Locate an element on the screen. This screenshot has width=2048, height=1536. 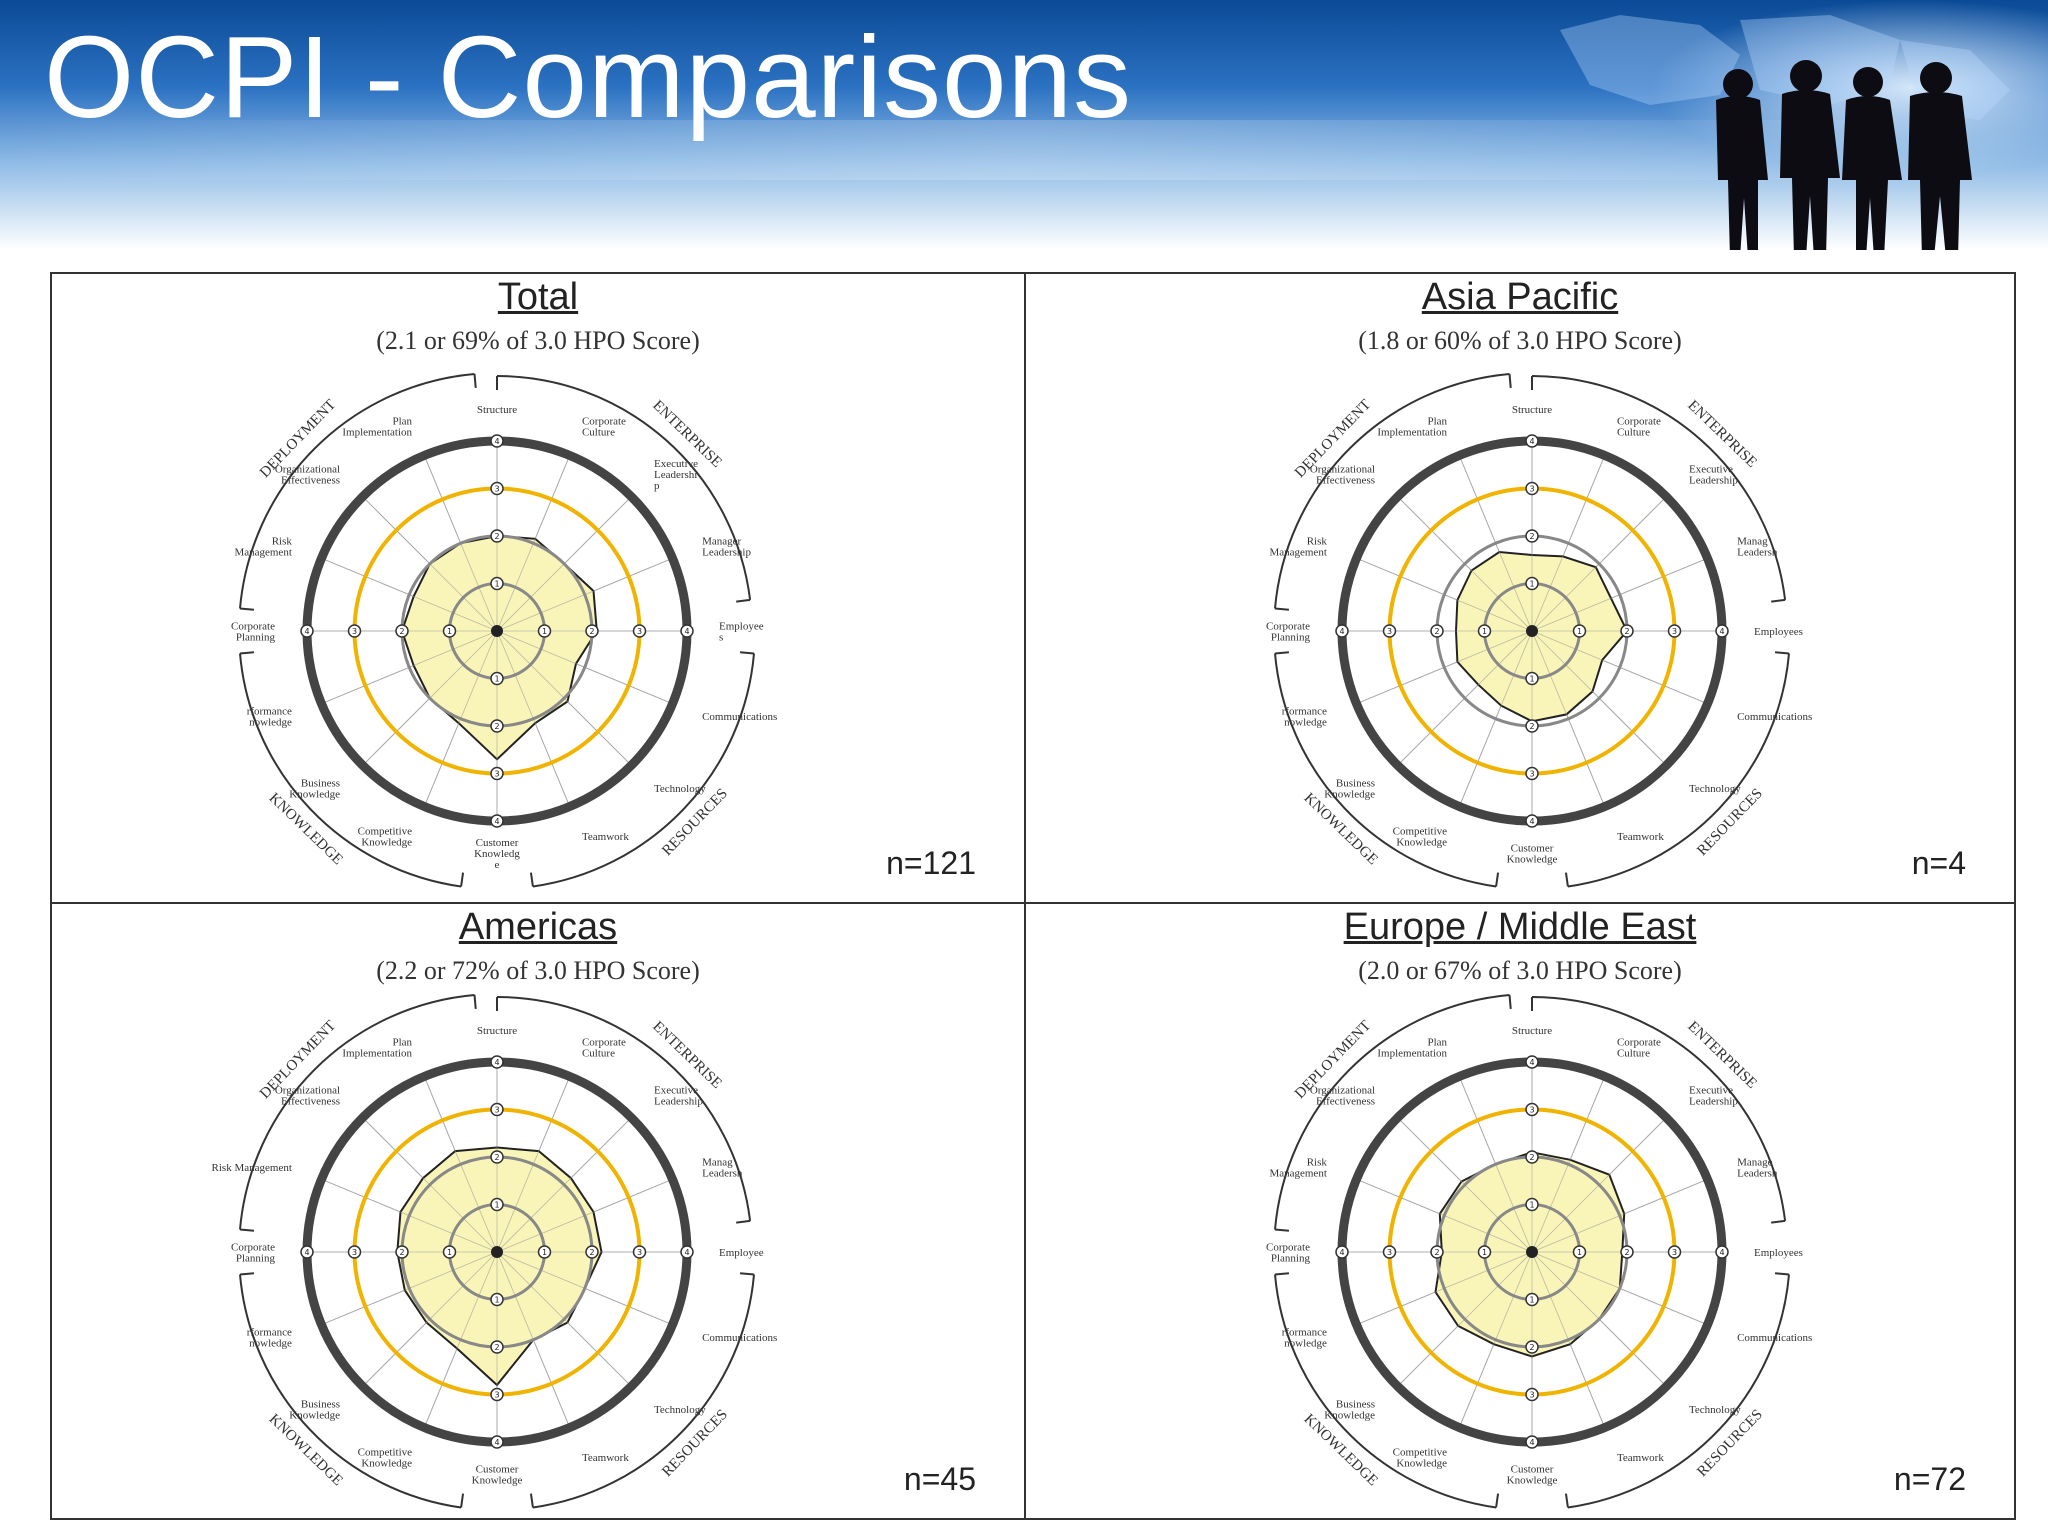
category-label-line: Plan is located at coordinates (1437, 421).